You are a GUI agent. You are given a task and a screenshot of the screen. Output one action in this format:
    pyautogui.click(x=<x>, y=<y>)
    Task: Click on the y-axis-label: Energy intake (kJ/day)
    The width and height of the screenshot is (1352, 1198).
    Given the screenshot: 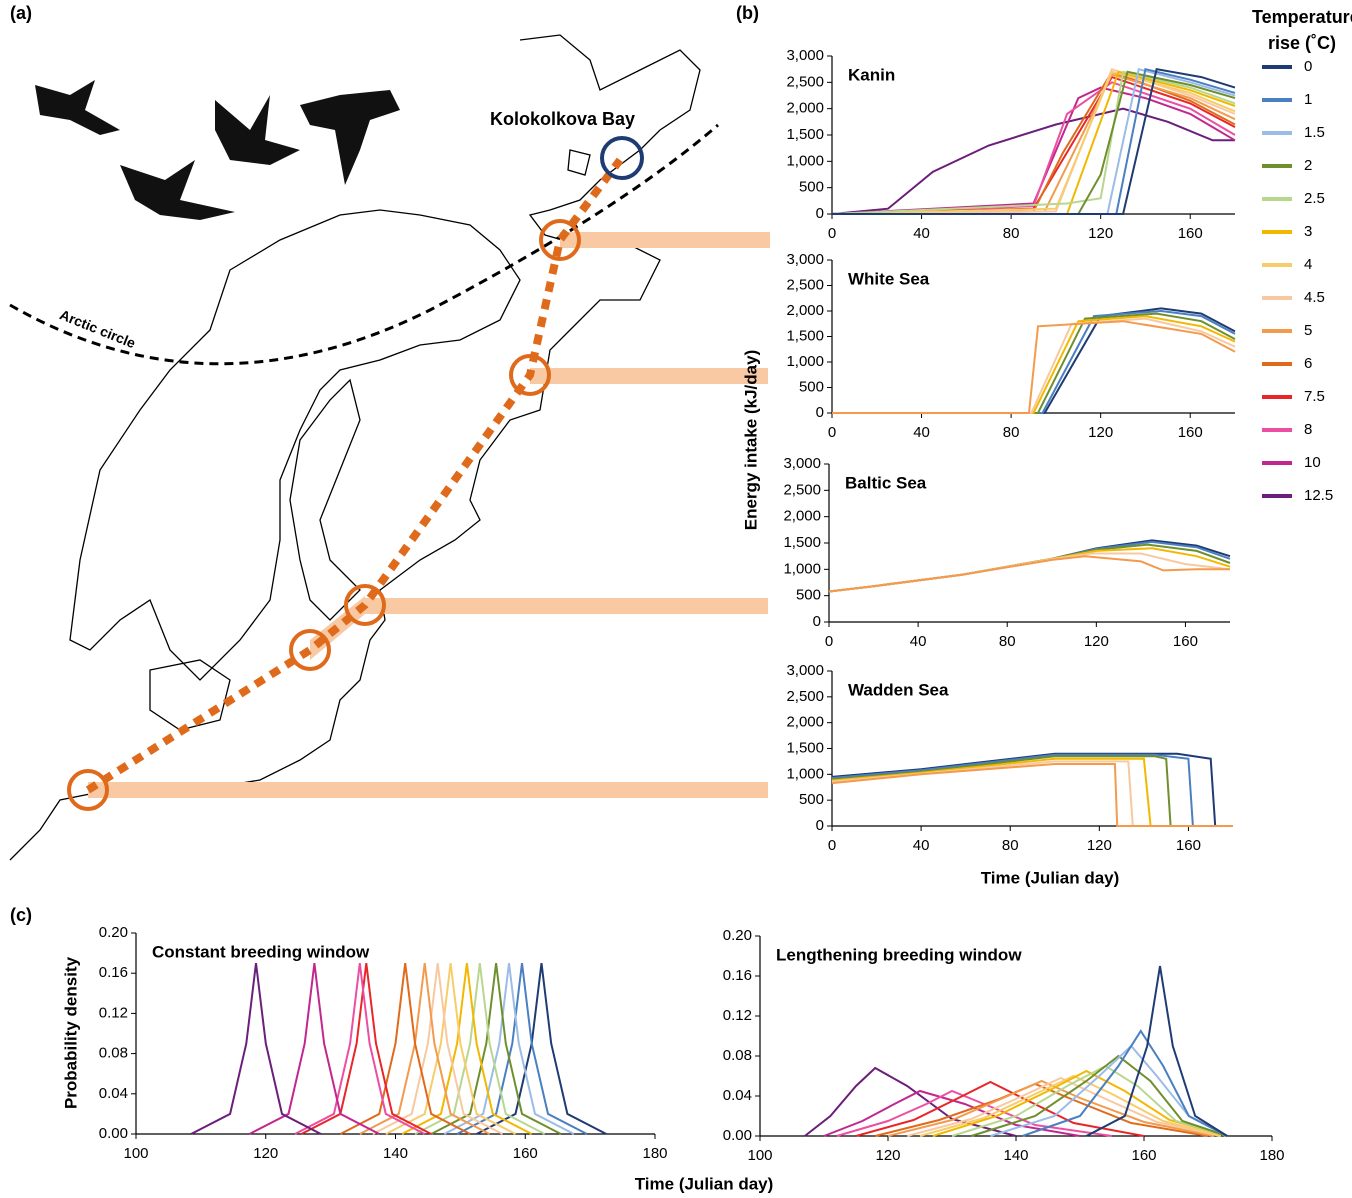 What is the action you would take?
    pyautogui.click(x=750, y=440)
    